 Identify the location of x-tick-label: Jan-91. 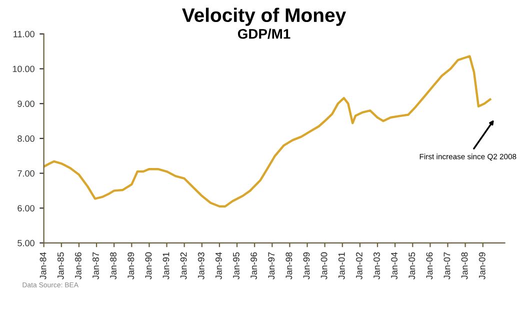
(166, 266).